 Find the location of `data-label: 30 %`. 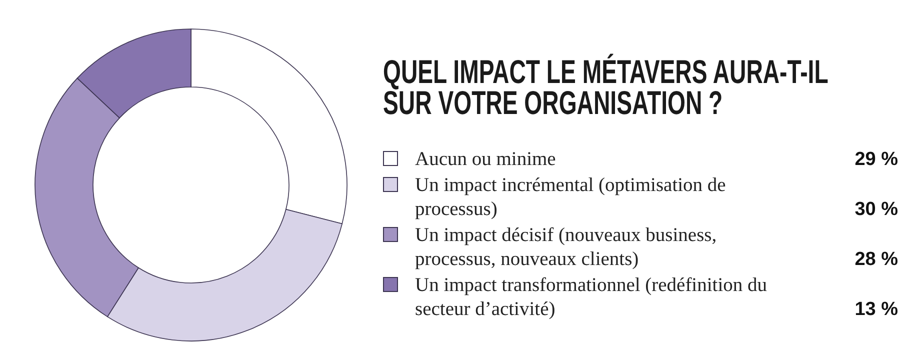

data-label: 30 % is located at coordinates (876, 210).